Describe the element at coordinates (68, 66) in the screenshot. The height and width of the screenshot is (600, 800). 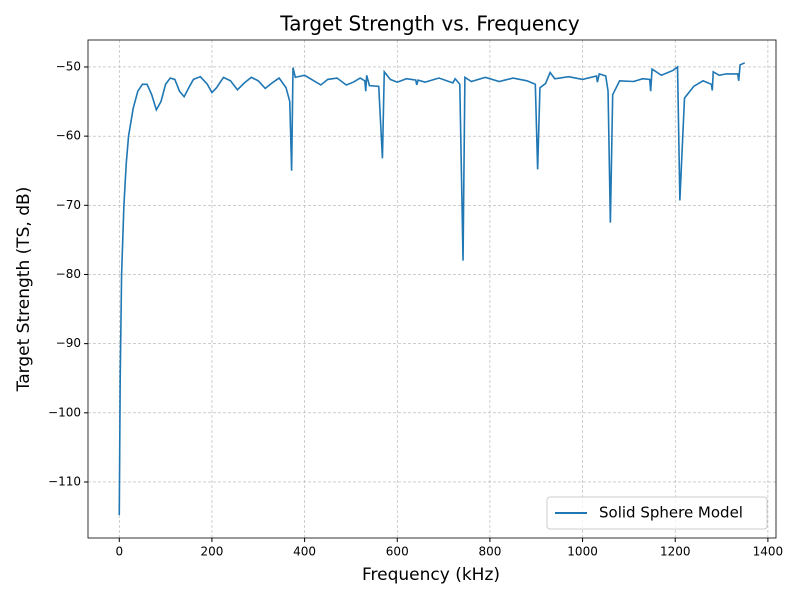
I see `y-tick-label: −50` at that location.